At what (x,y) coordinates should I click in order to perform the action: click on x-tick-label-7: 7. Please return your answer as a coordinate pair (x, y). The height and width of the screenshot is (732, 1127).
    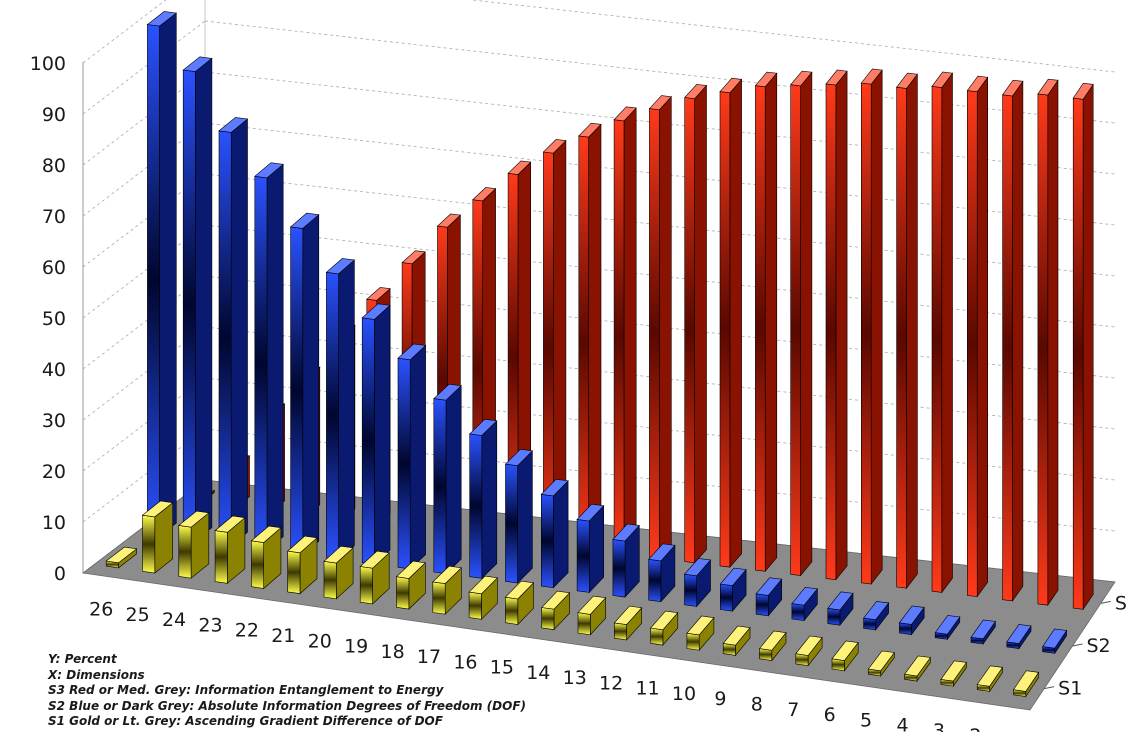
    Looking at the image, I should click on (793, 710).